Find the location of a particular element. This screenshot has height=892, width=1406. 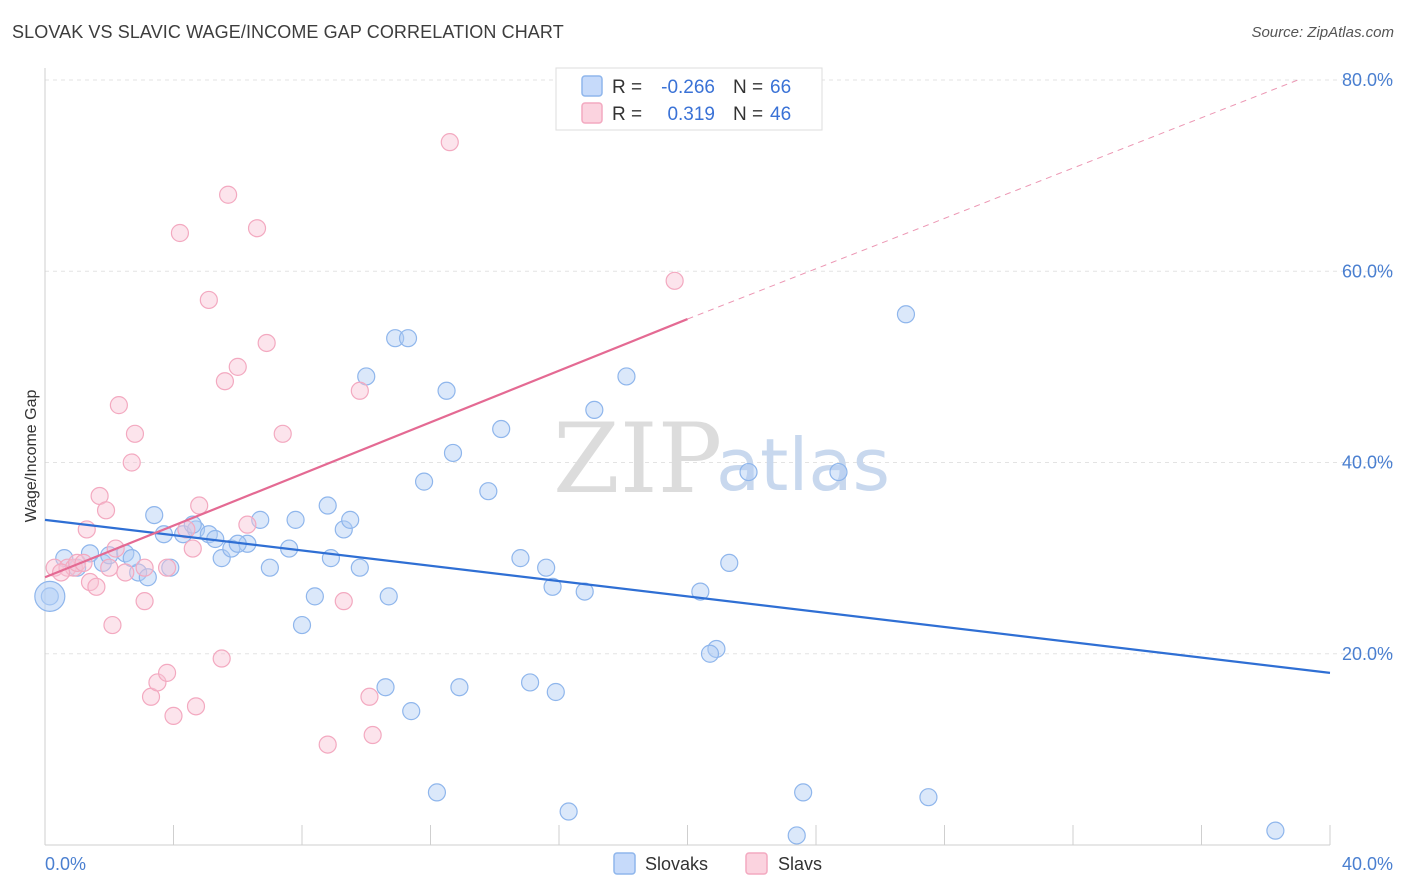

series-swatch-slavs is located at coordinates (756, 863).